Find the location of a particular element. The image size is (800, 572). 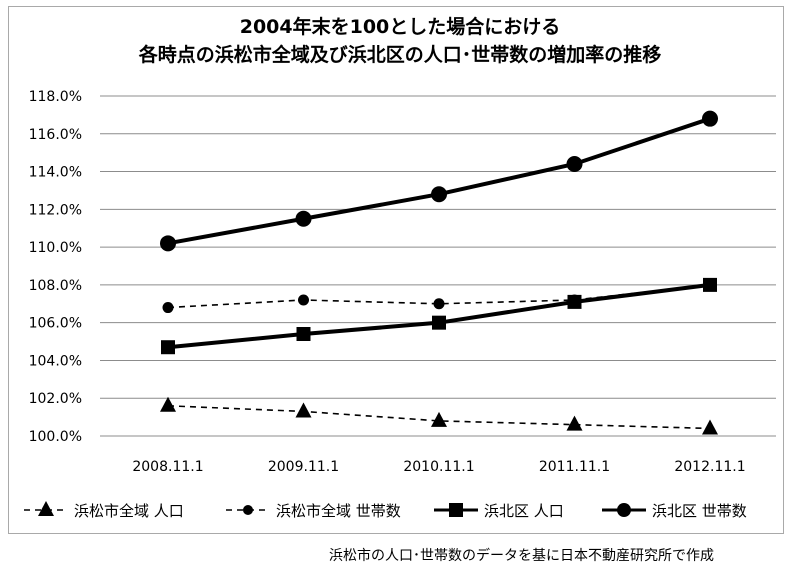

legend-label: 浜松市全域 人口 is located at coordinates (129, 511).